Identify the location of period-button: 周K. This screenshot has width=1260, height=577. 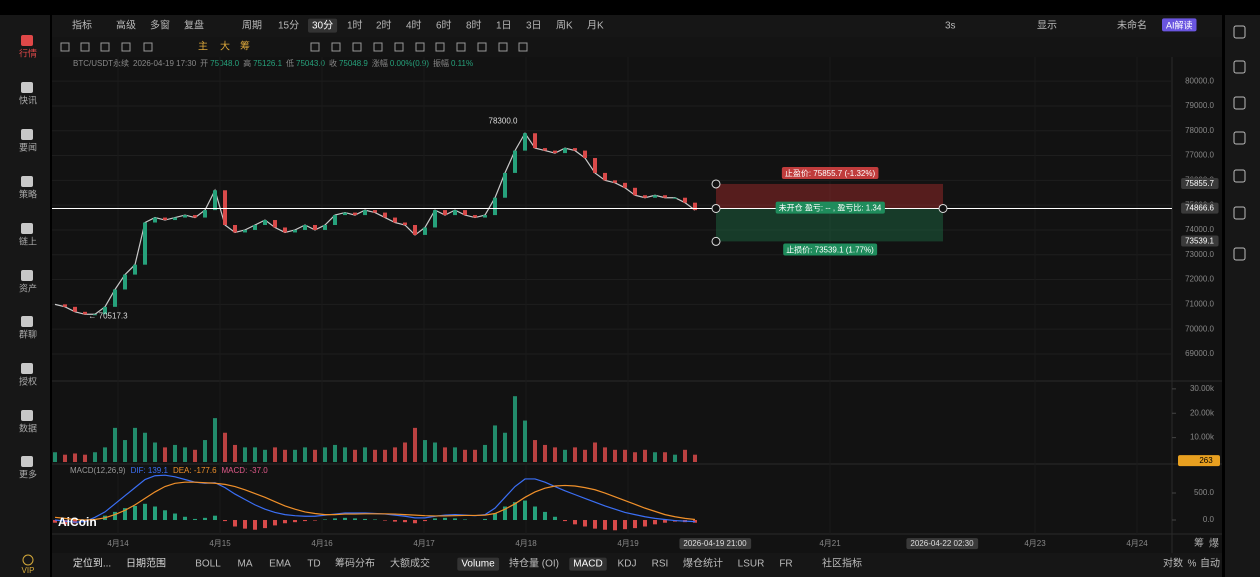
(564, 26).